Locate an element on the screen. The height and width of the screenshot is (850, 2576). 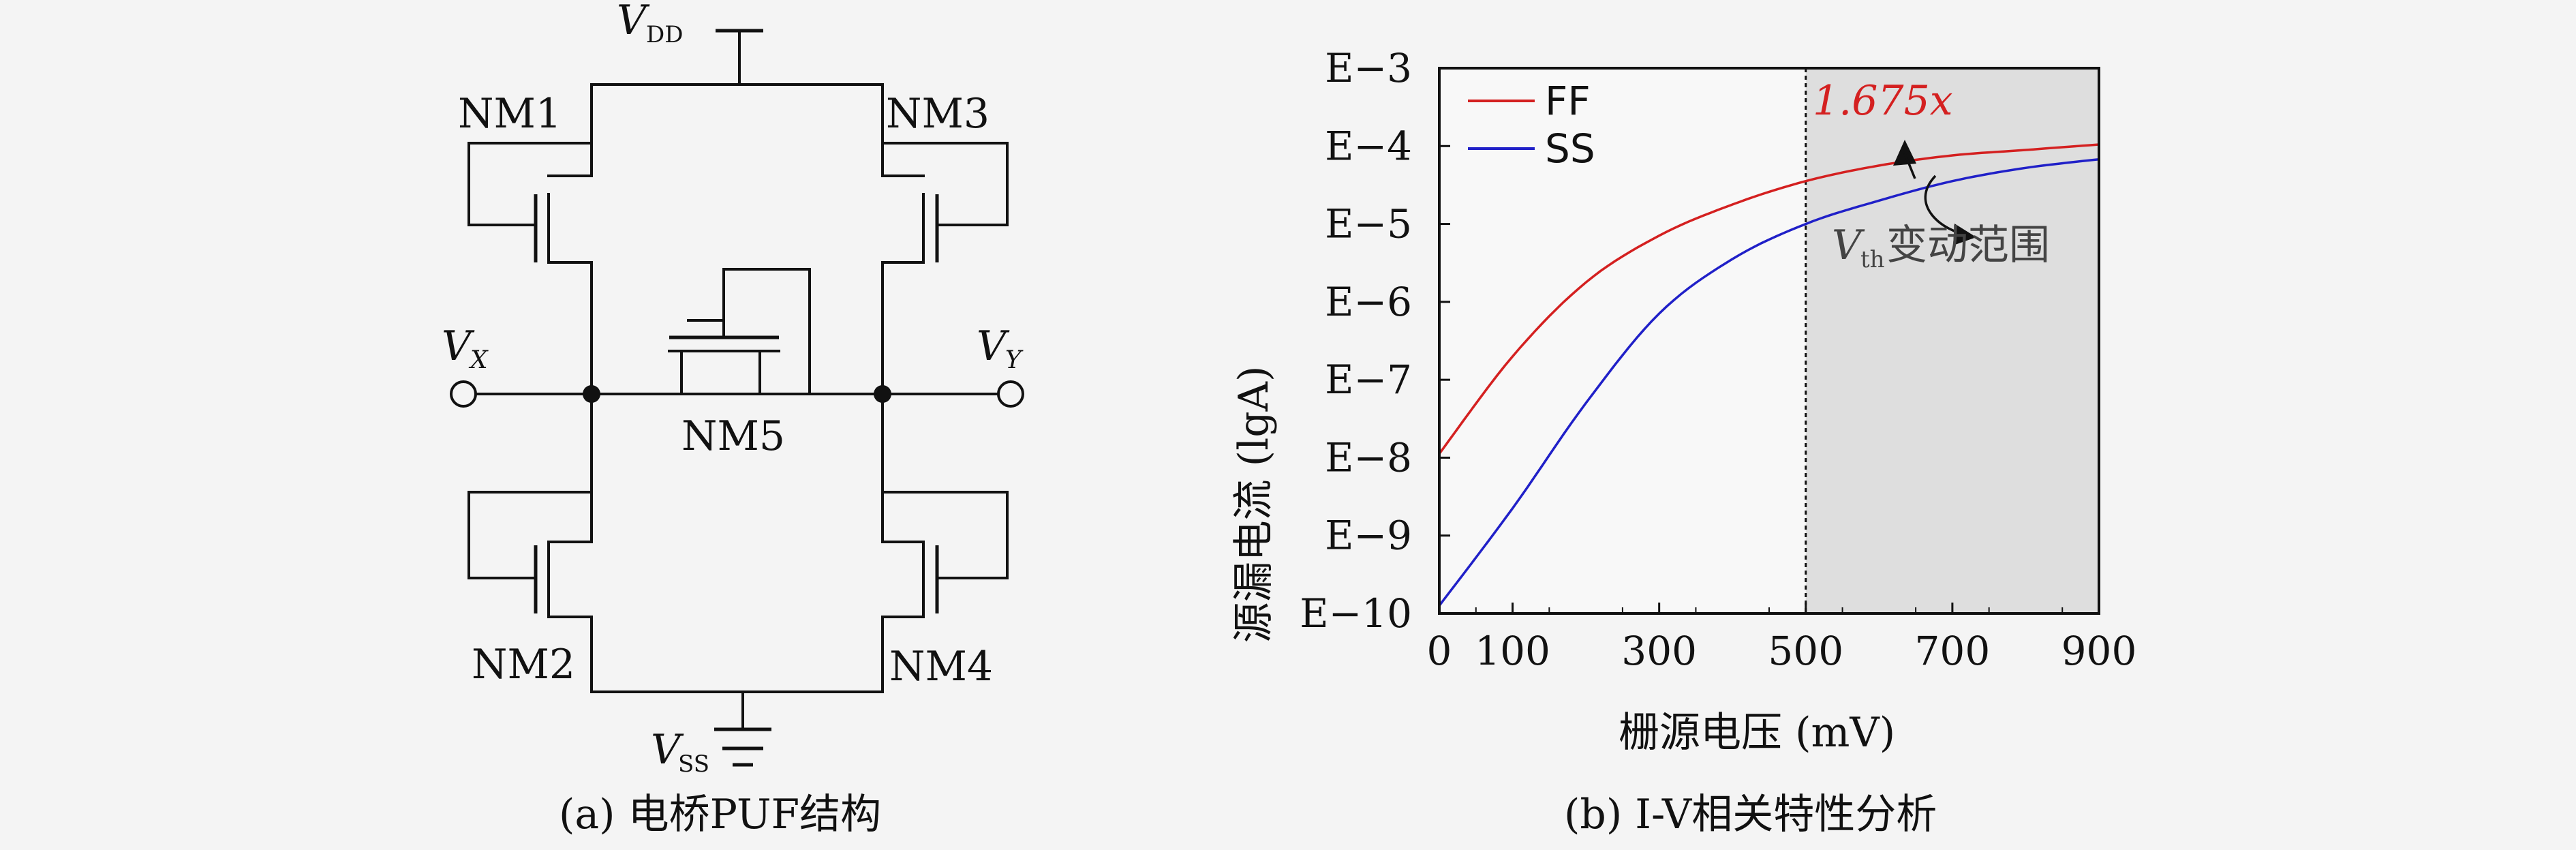
vdd-label: V is located at coordinates (633, 22).